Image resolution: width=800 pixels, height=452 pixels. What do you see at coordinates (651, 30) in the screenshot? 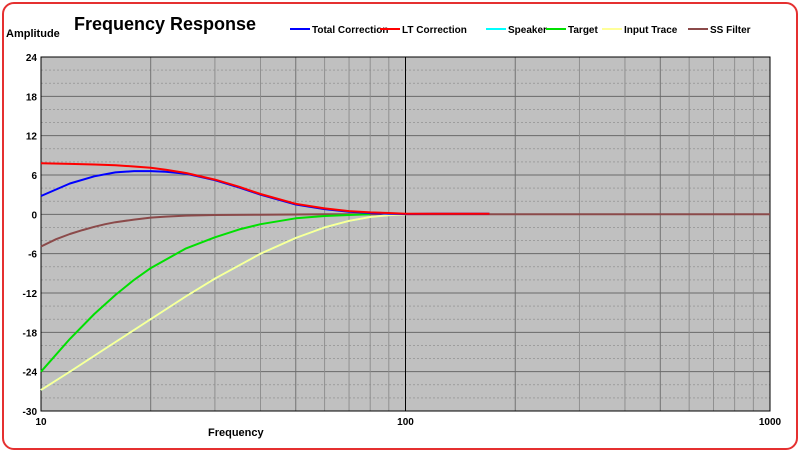
I see `legend-label-input-trace: Input Trace` at bounding box center [651, 30].